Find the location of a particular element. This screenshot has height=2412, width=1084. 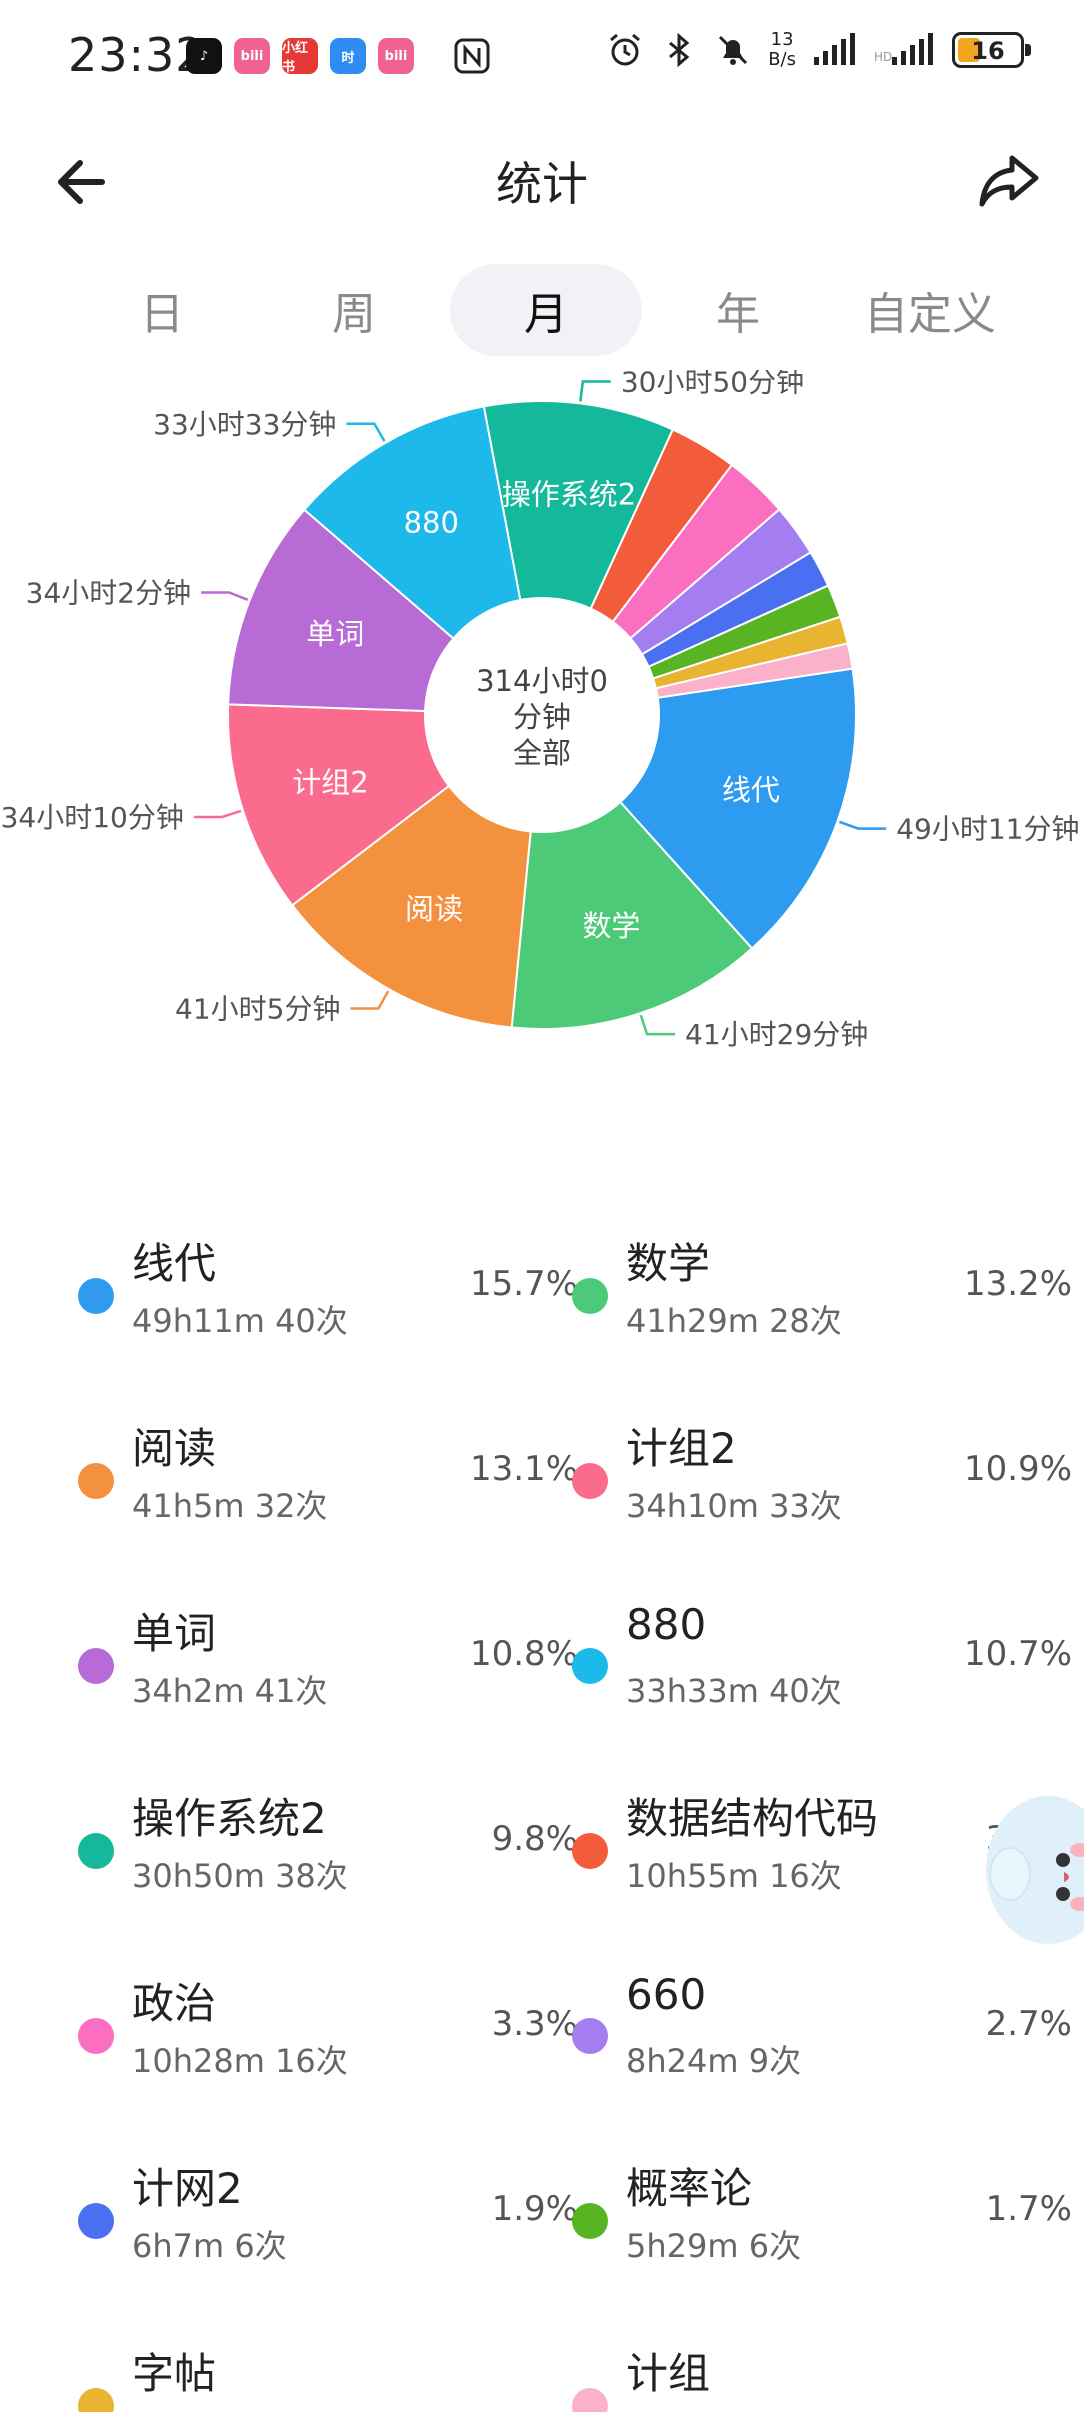

legend-name: 阅读 is located at coordinates (174, 1448).